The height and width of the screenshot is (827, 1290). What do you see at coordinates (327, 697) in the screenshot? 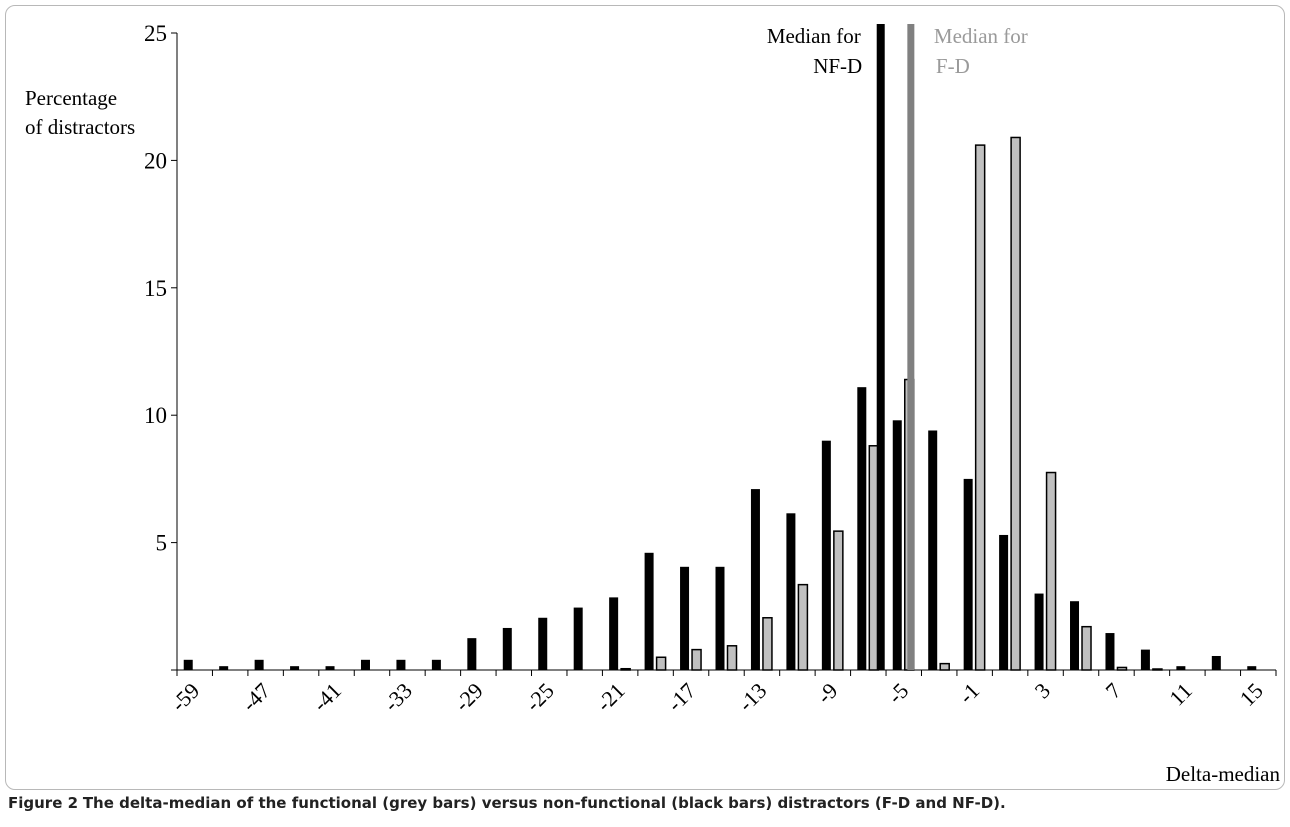
I see `x-tick-label: -41` at bounding box center [327, 697].